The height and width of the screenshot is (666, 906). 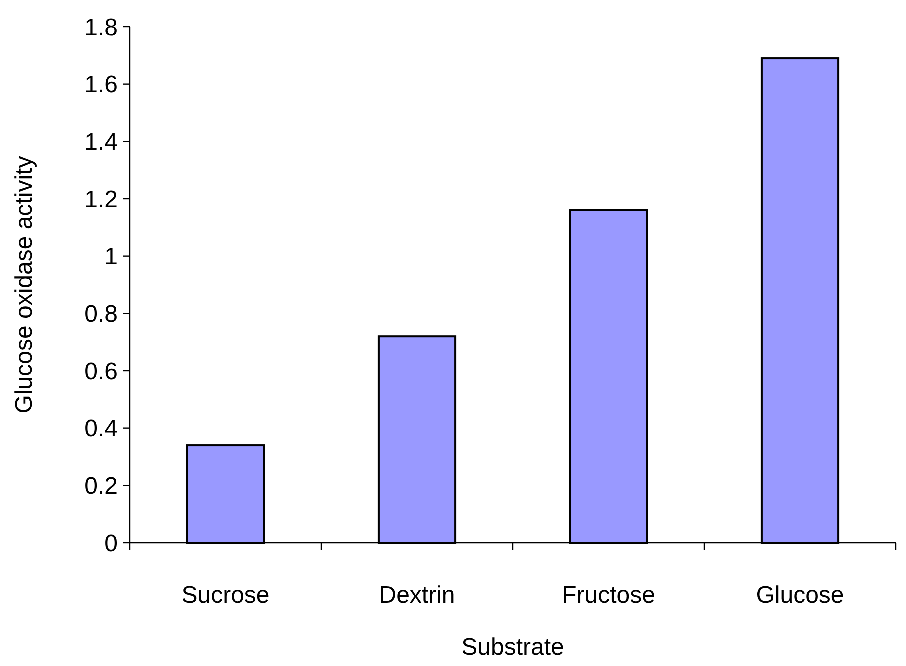 What do you see at coordinates (101, 486) in the screenshot?
I see `y-tick-label: 0.2` at bounding box center [101, 486].